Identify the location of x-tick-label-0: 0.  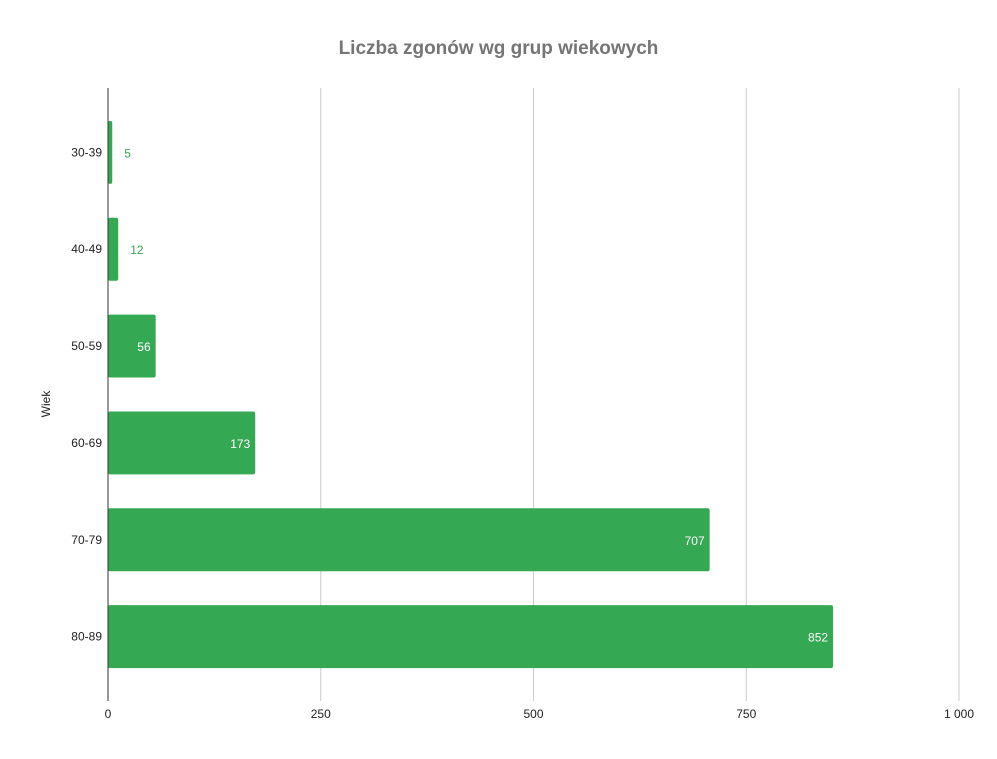
(108, 714).